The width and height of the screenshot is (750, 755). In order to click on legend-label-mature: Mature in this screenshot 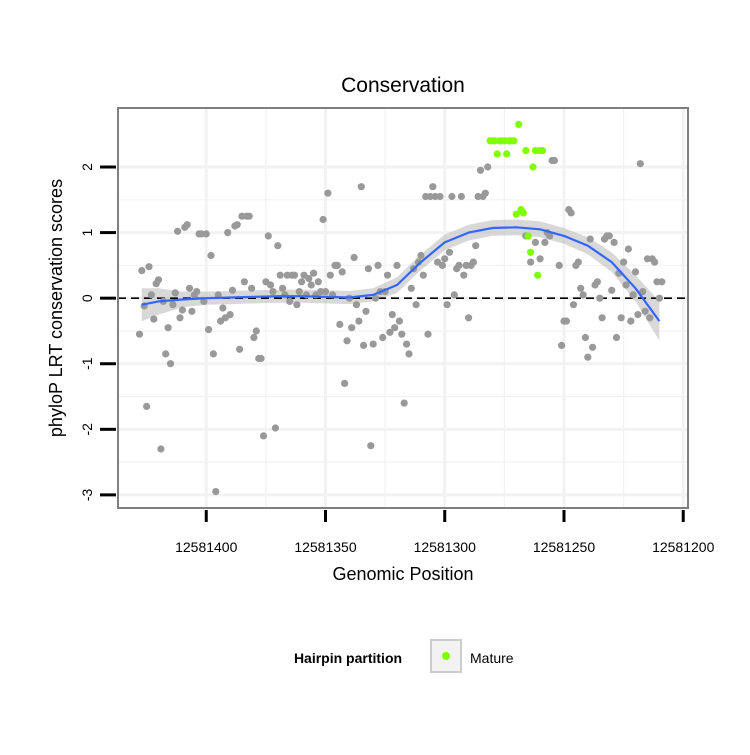, I will do `click(492, 658)`.